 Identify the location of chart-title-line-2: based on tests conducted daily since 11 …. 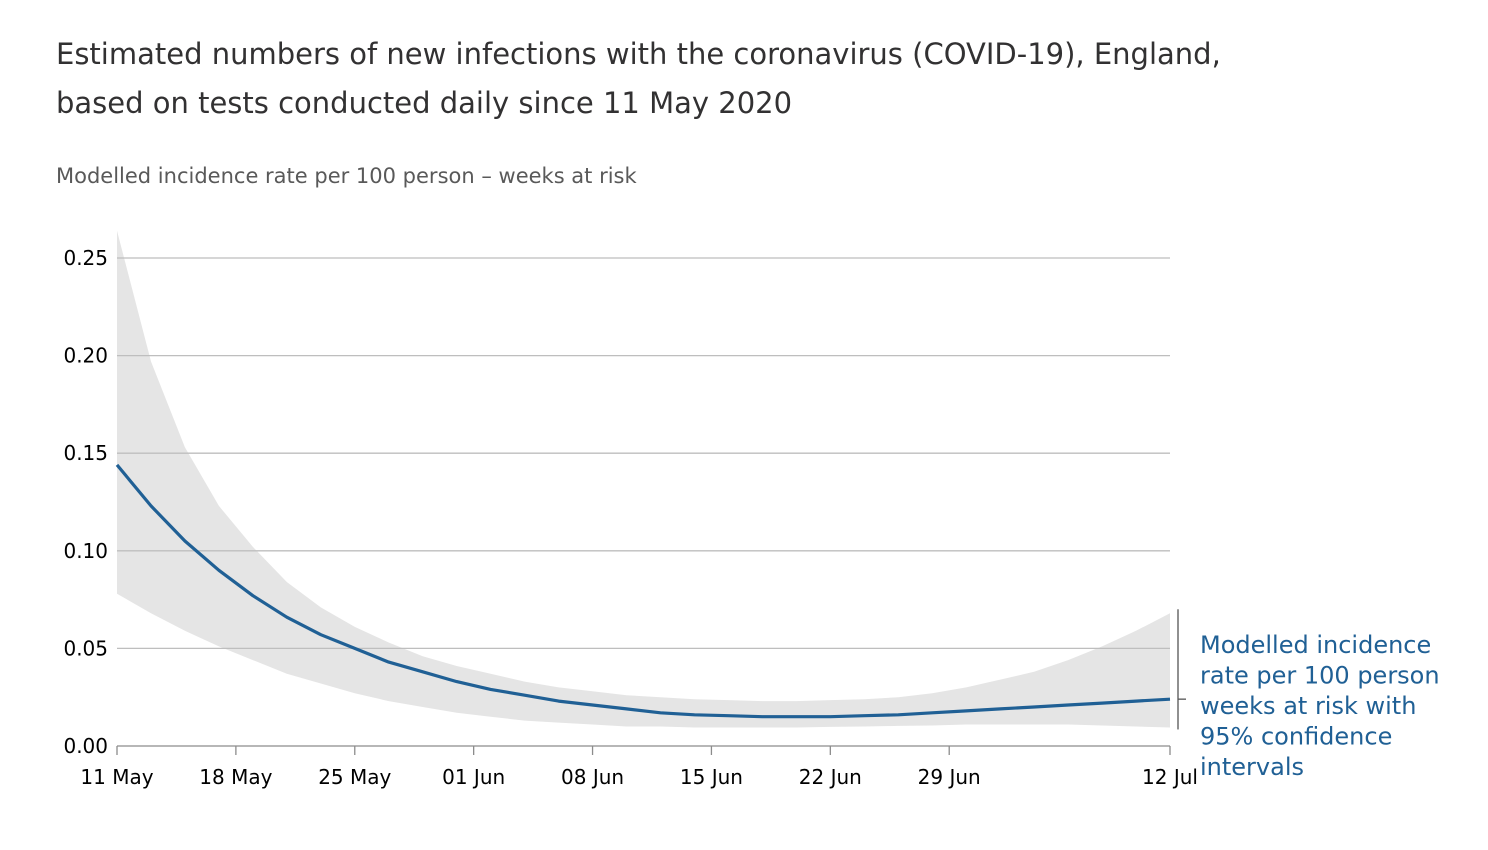
(424, 103).